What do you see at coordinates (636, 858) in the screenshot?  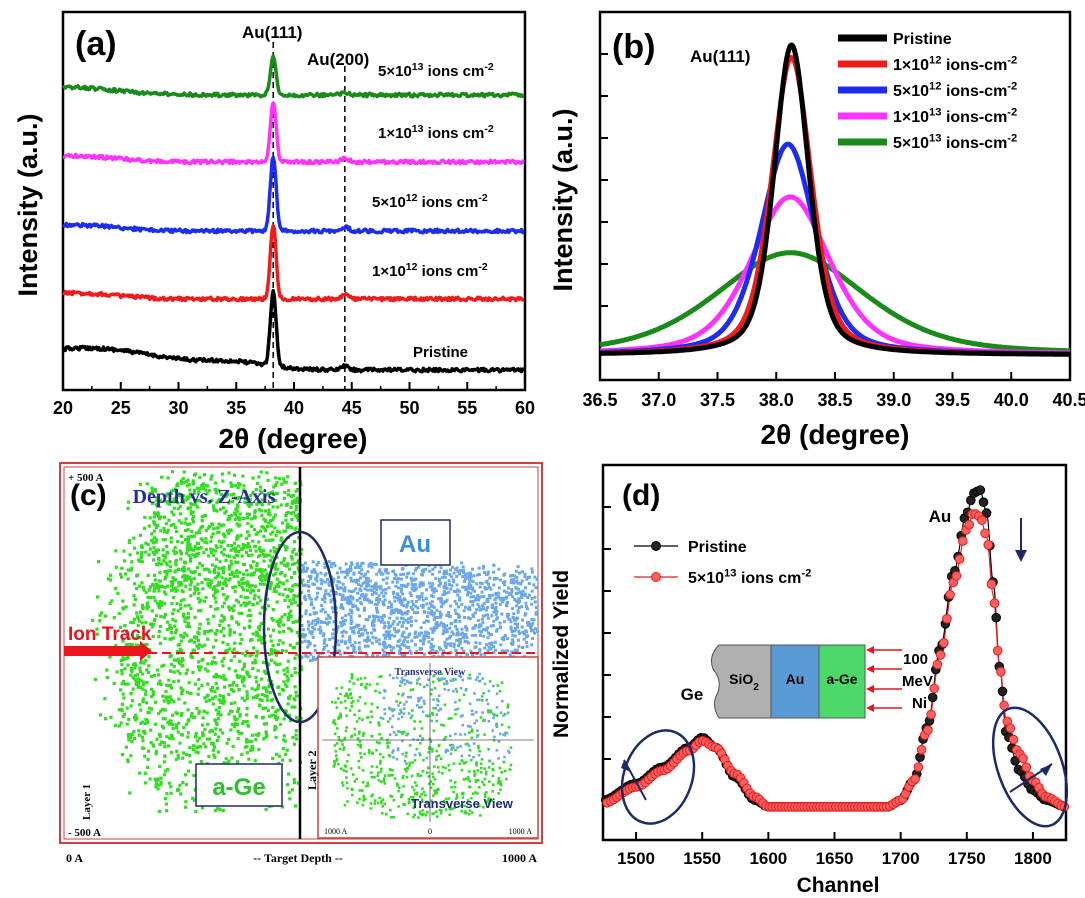 I see `d-xtick-label: 1500` at bounding box center [636, 858].